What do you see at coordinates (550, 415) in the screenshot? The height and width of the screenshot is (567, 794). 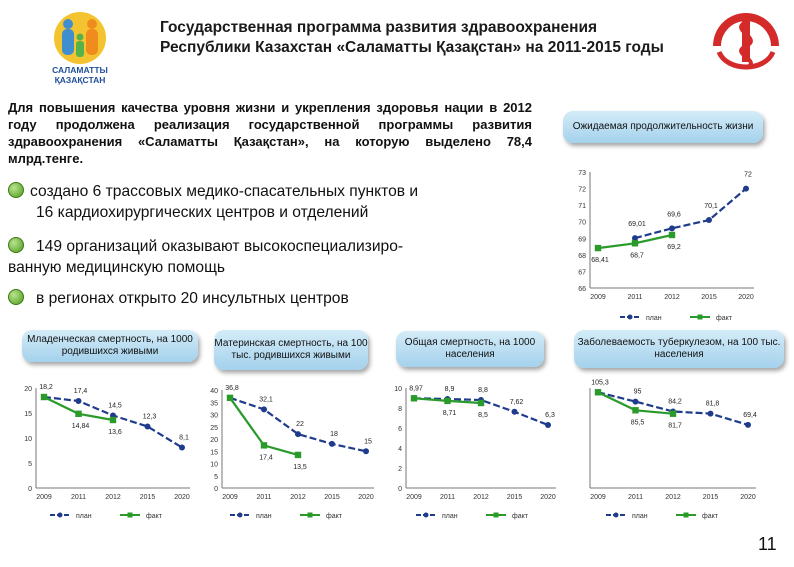 I see `data-label: 6,3` at bounding box center [550, 415].